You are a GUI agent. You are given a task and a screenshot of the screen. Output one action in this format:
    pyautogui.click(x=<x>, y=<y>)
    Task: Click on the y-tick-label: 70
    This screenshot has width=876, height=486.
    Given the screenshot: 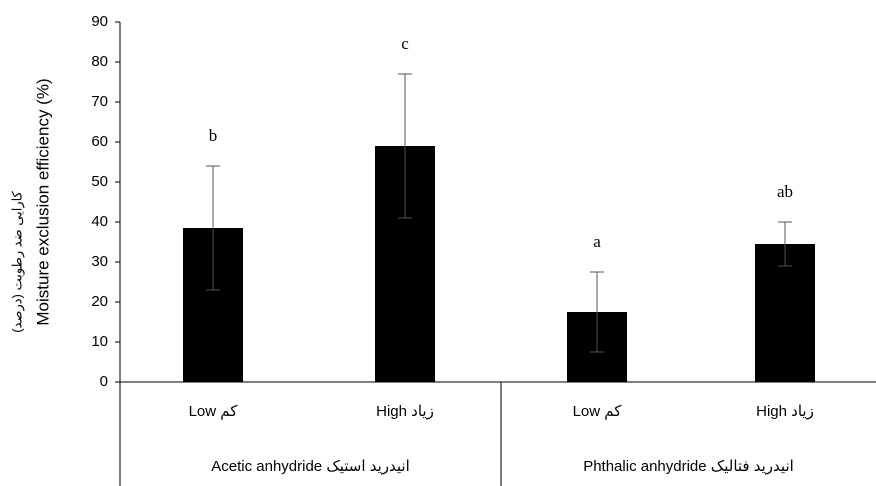 What is the action you would take?
    pyautogui.click(x=99, y=101)
    